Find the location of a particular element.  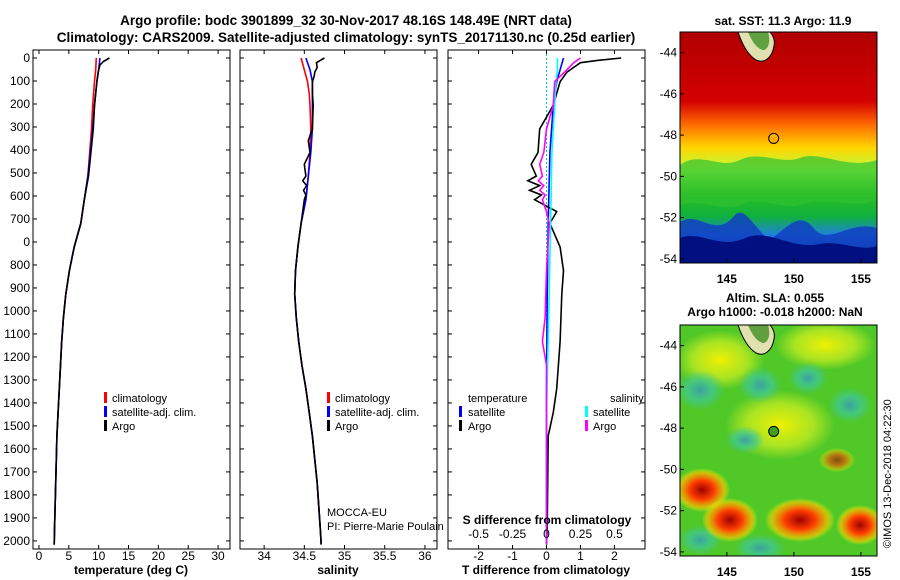

mocca-label: MOCCA-EU is located at coordinates (357, 513).